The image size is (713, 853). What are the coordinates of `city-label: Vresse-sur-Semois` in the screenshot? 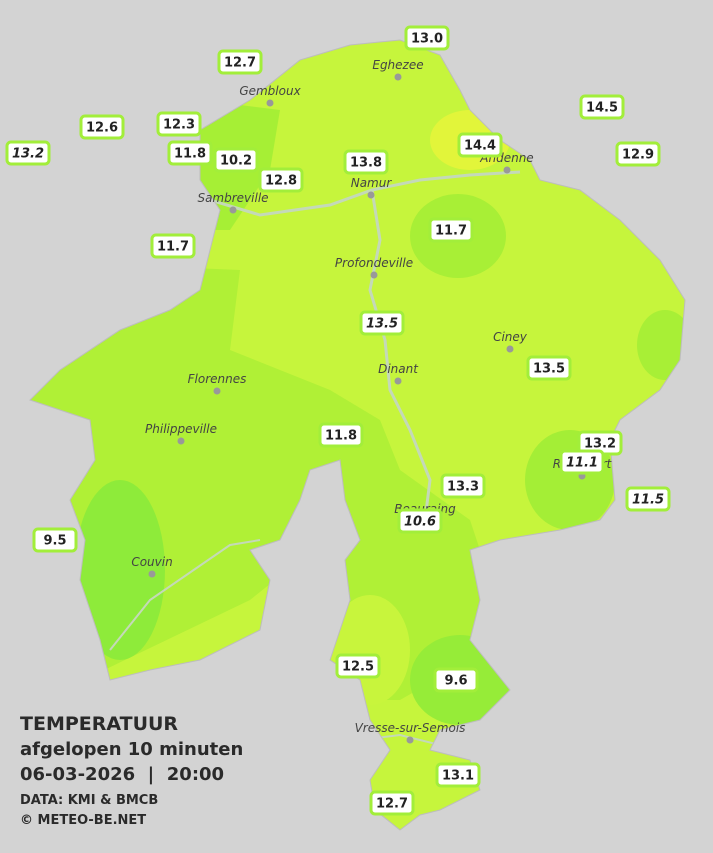 It's located at (410, 728).